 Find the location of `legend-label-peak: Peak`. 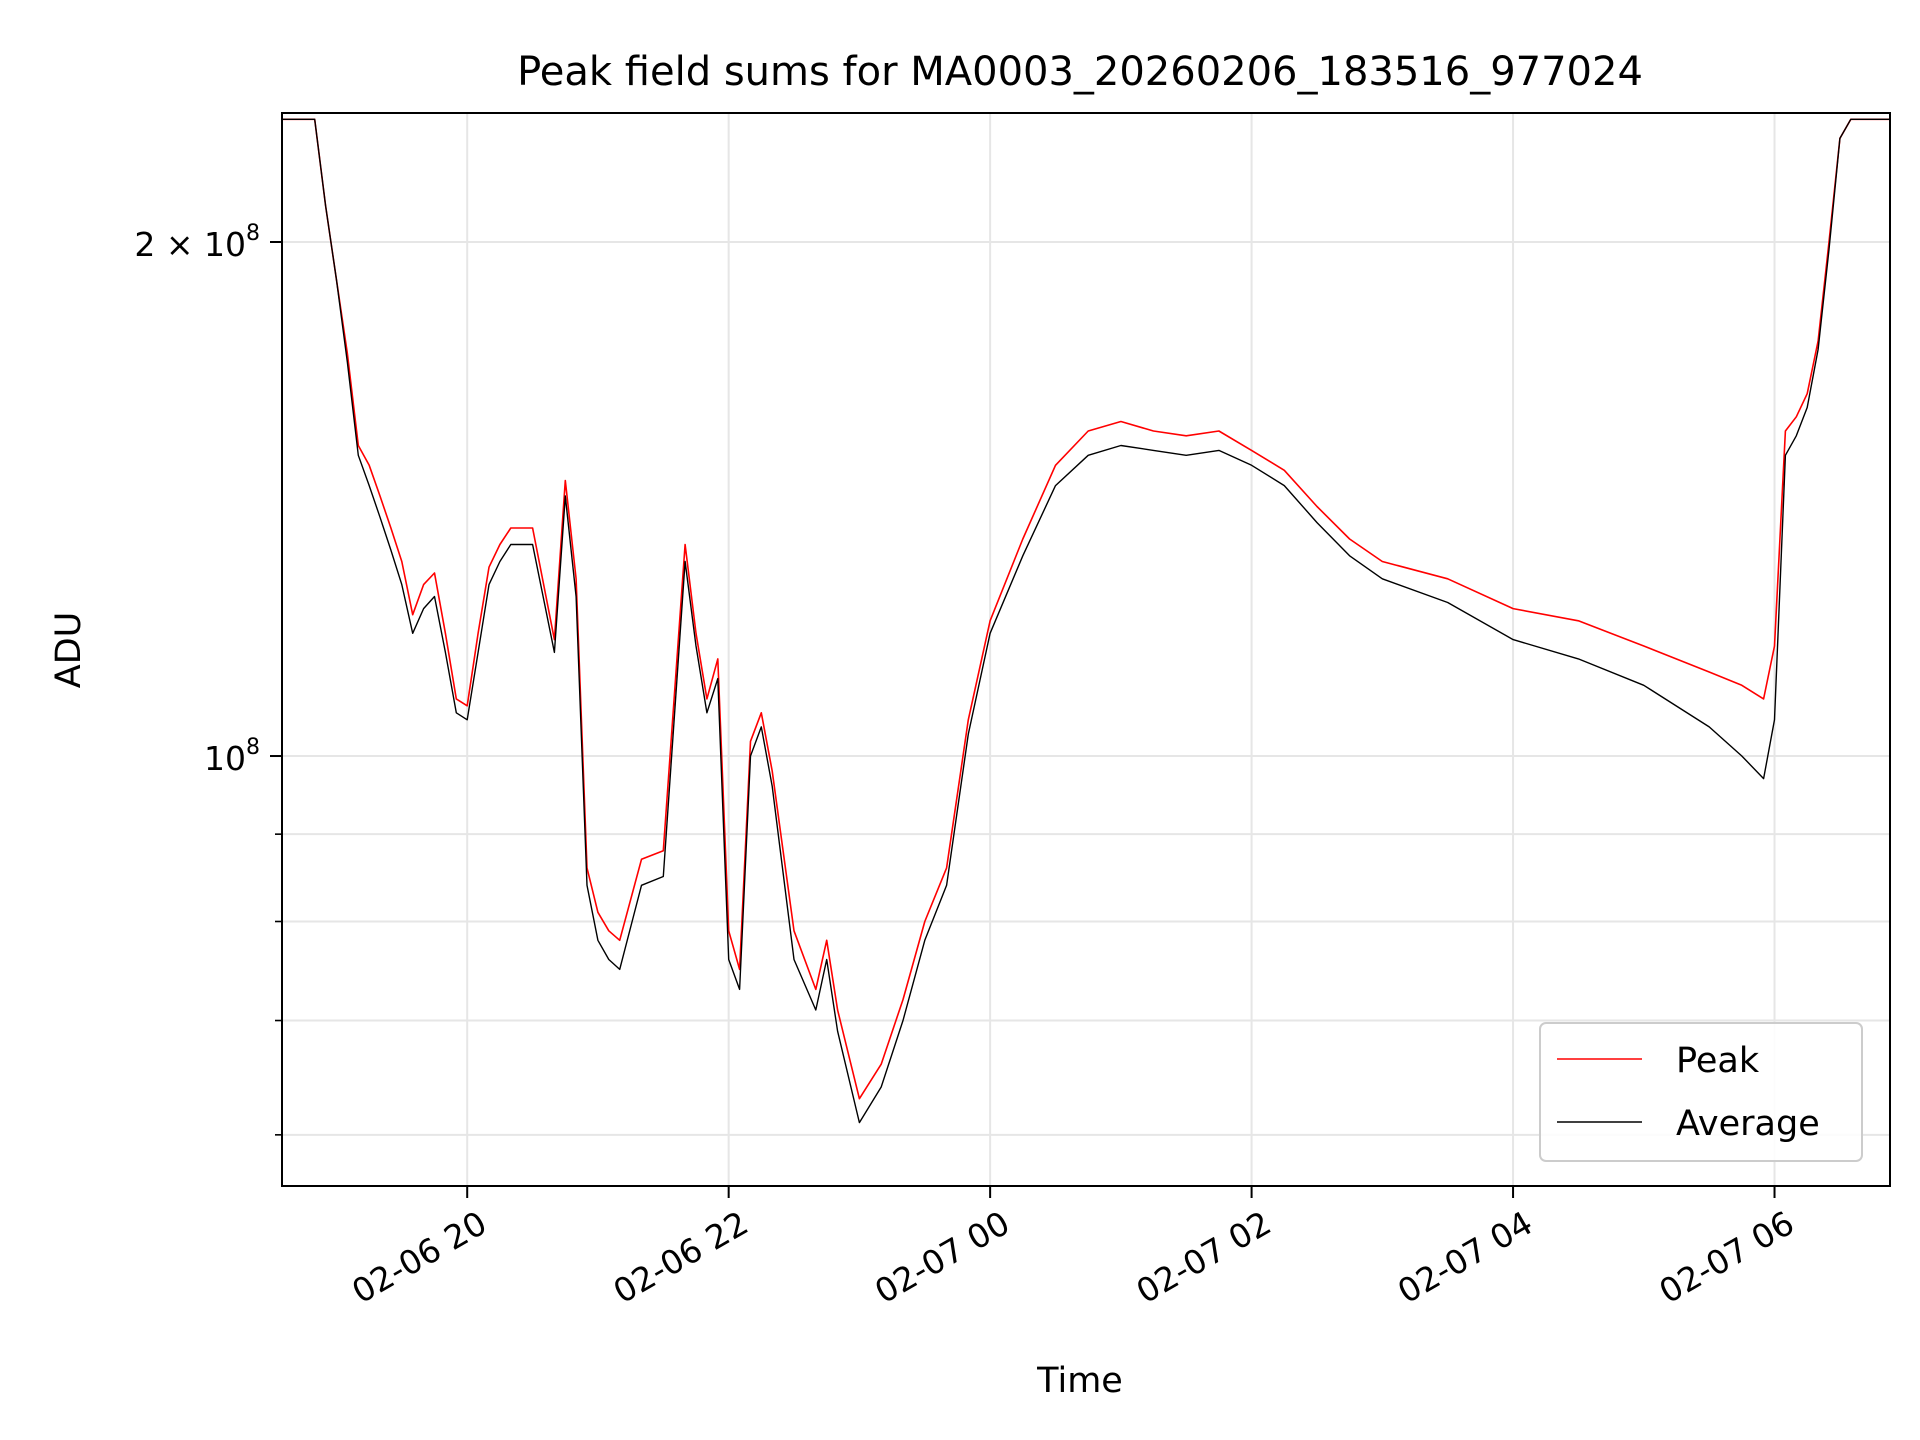

legend-label-peak: Peak is located at coordinates (1718, 1061).